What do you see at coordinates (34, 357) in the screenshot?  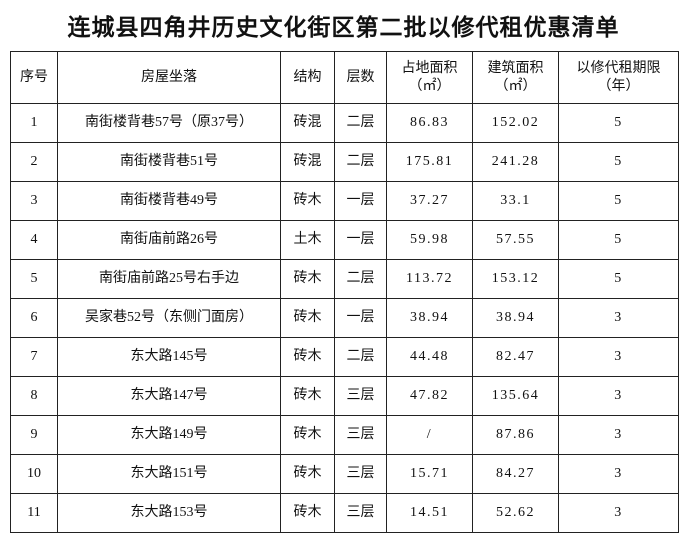 I see `table-cell: 7` at bounding box center [34, 357].